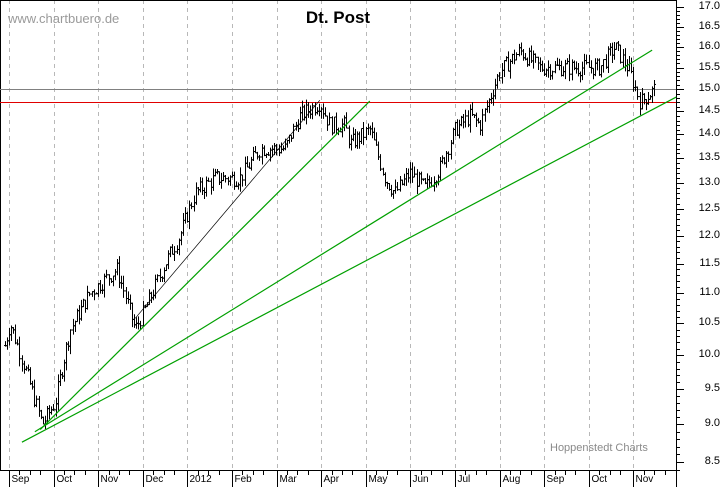 The height and width of the screenshot is (487, 723). Describe the element at coordinates (331, 479) in the screenshot. I see `x-tick-label: Apr` at that location.